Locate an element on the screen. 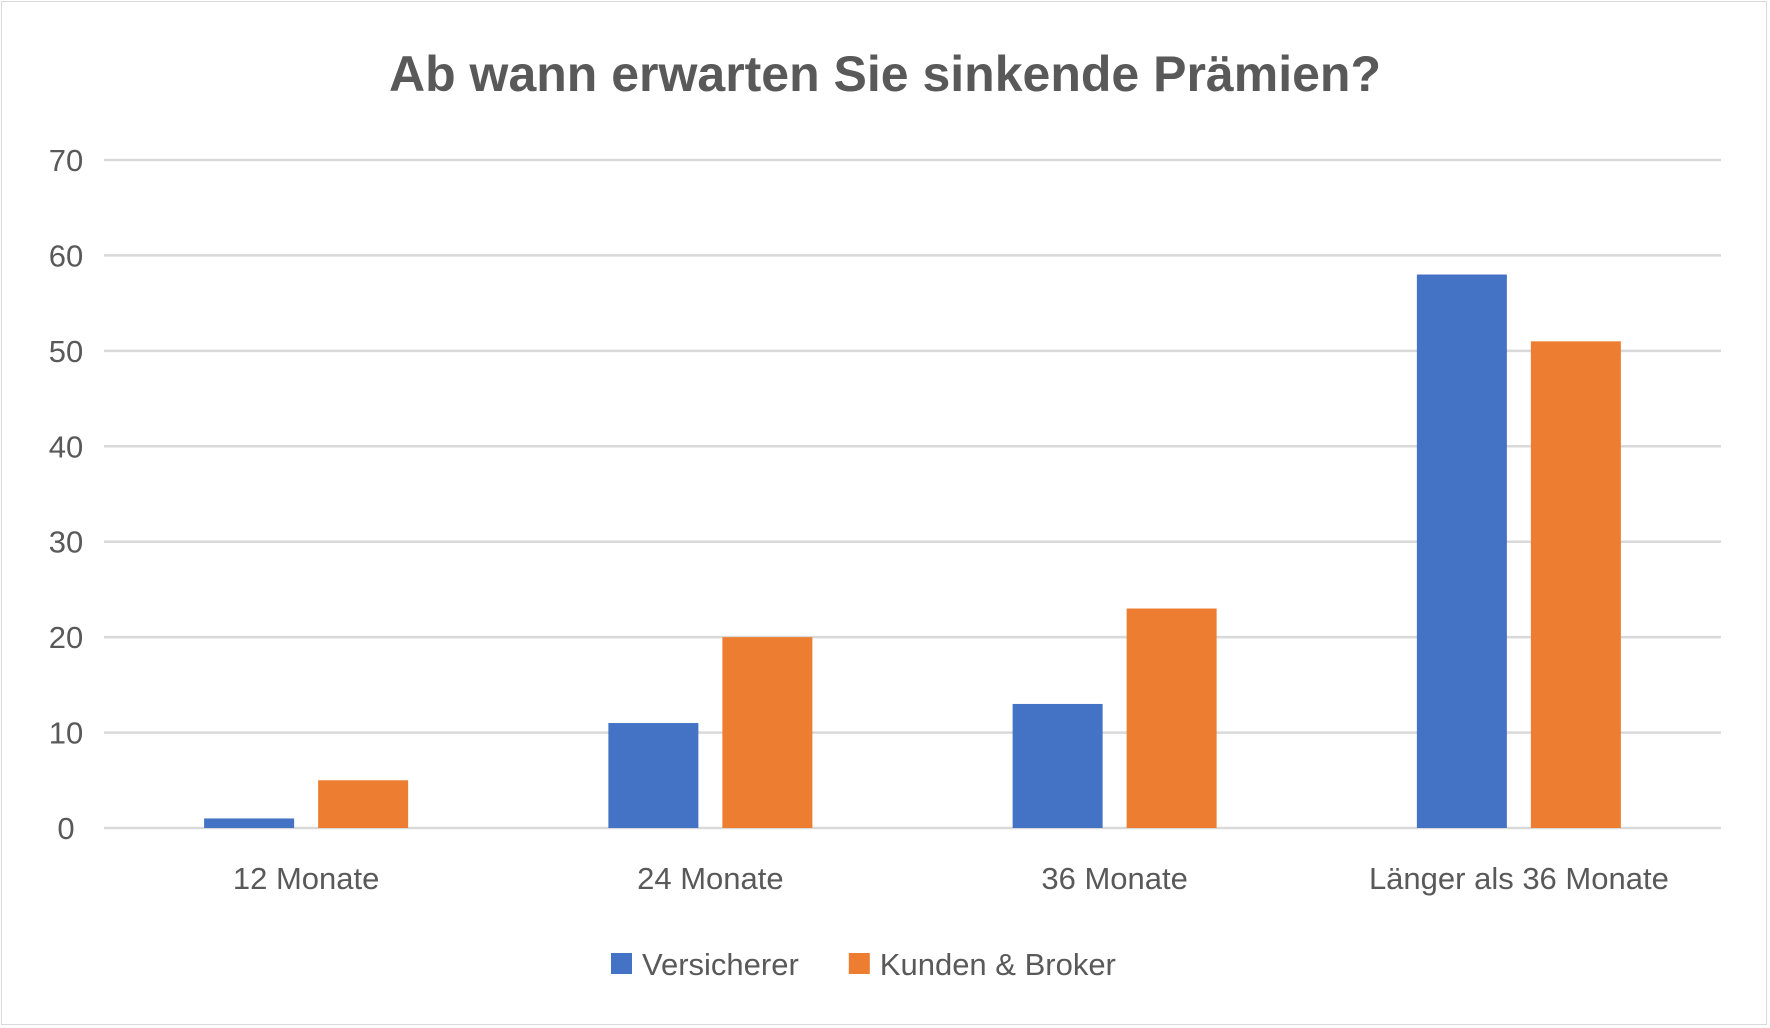 This screenshot has width=1770, height=1028. y-tick-label: 50 is located at coordinates (66, 351).